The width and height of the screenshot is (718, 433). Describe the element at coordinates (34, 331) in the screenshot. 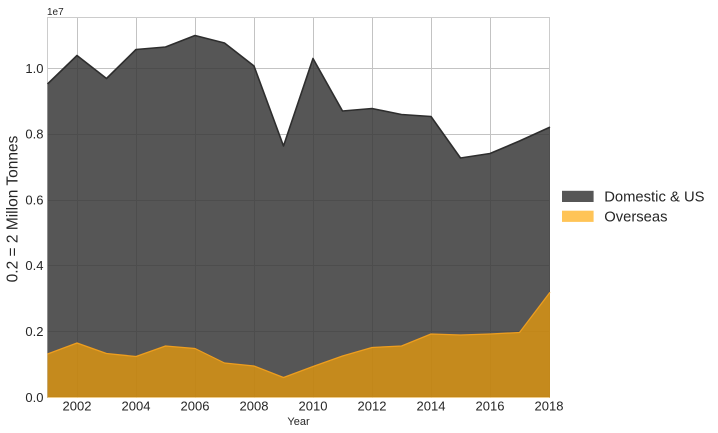

I see `svg-text: 0.2` at that location.